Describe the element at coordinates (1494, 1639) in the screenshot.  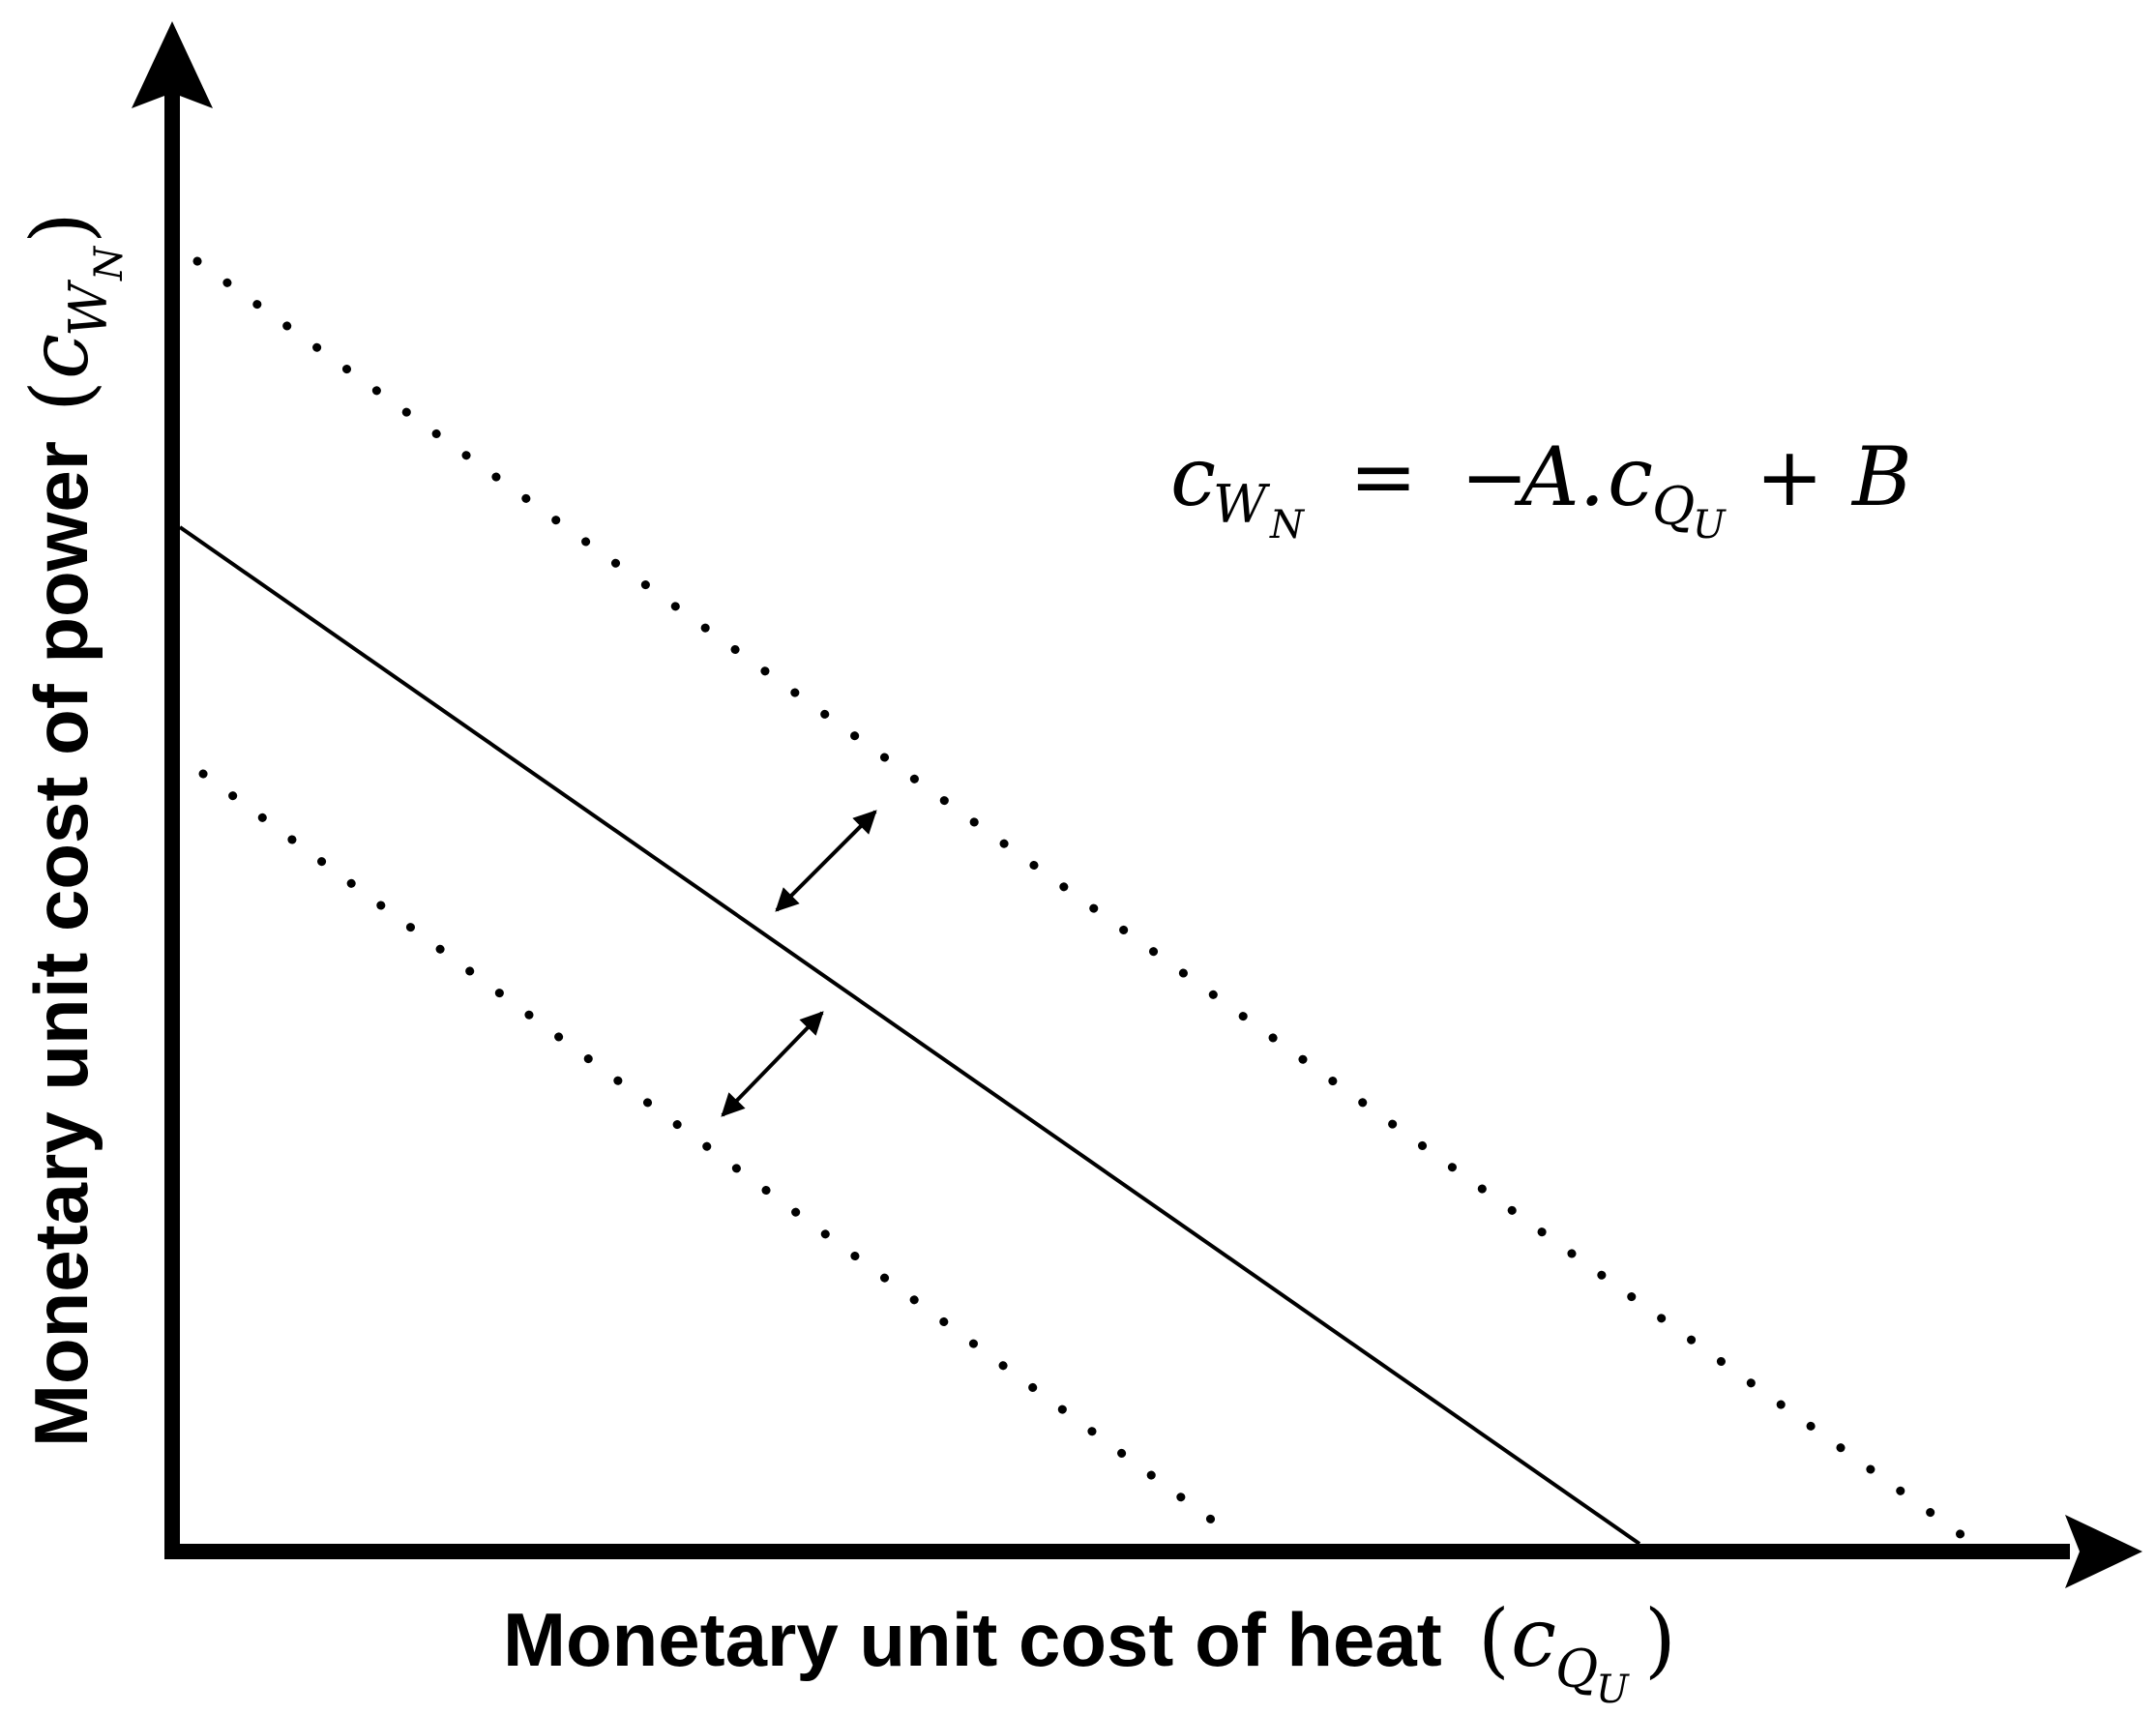
I see `x-axis-label-open-paren: (` at that location.